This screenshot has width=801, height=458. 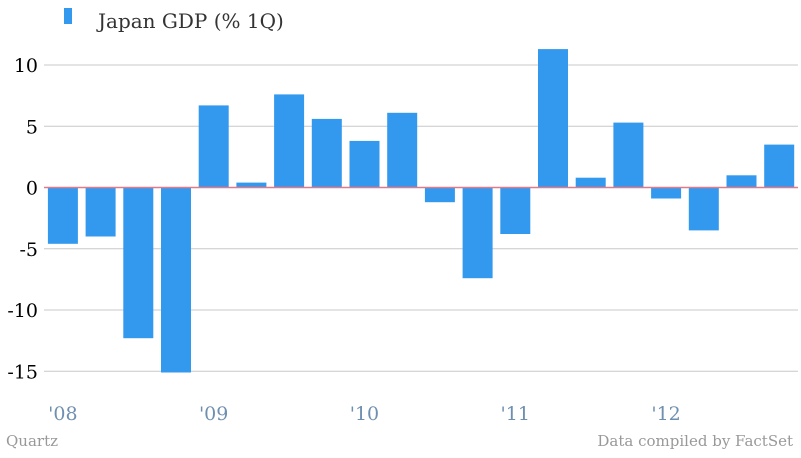 What do you see at coordinates (22, 372) in the screenshot?
I see `y-tick-label: -15` at bounding box center [22, 372].